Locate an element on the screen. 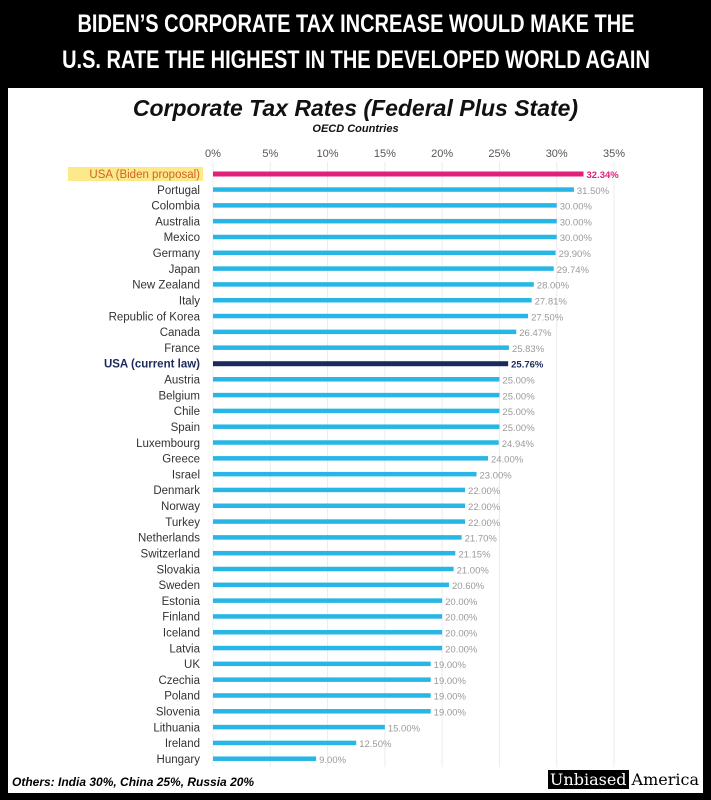 The width and height of the screenshot is (711, 800). category-label: Iceland is located at coordinates (181, 633).